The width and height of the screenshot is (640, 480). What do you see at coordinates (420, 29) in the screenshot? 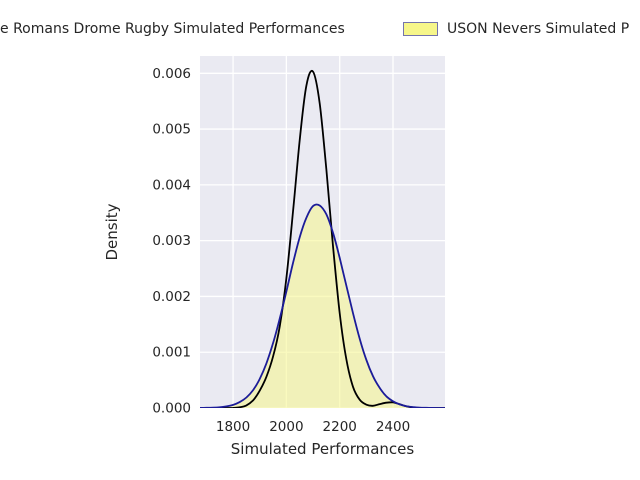
I see `legend-swatch-yellow-patch` at bounding box center [420, 29].